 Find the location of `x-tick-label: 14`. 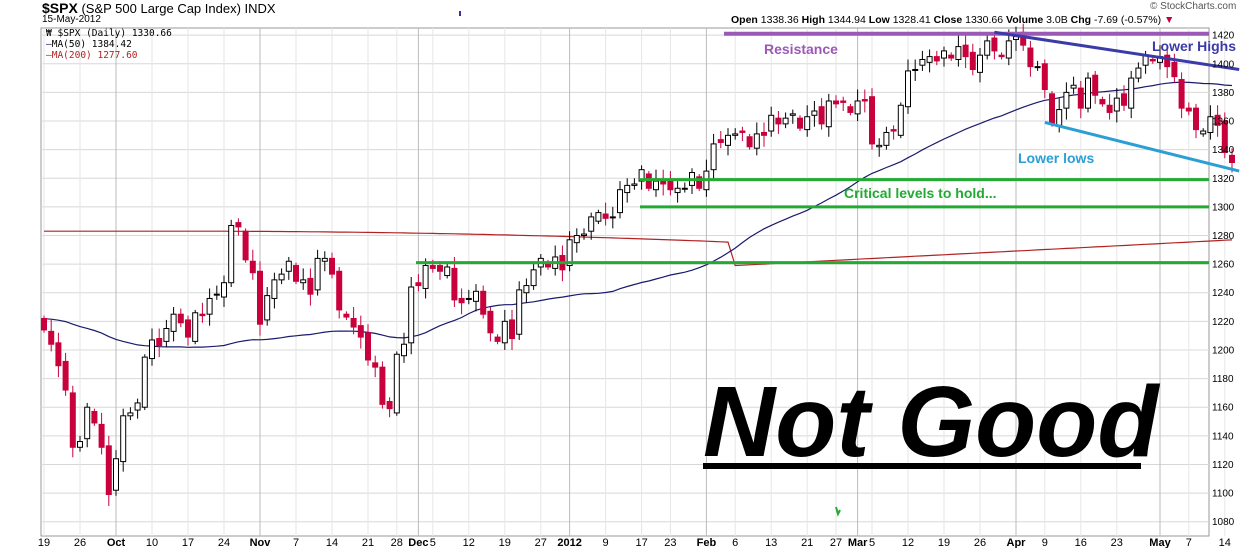

x-tick-label: 14 is located at coordinates (1225, 542).